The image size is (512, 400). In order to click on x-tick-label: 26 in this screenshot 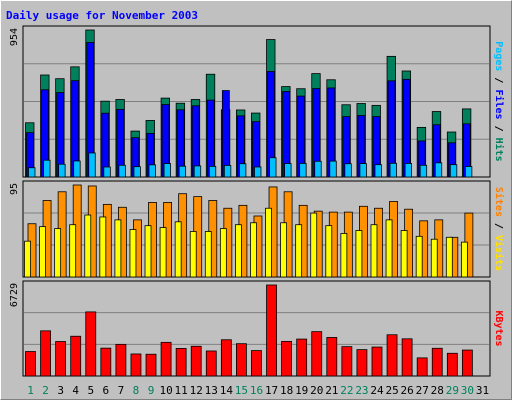, I will do `click(407, 390)`.